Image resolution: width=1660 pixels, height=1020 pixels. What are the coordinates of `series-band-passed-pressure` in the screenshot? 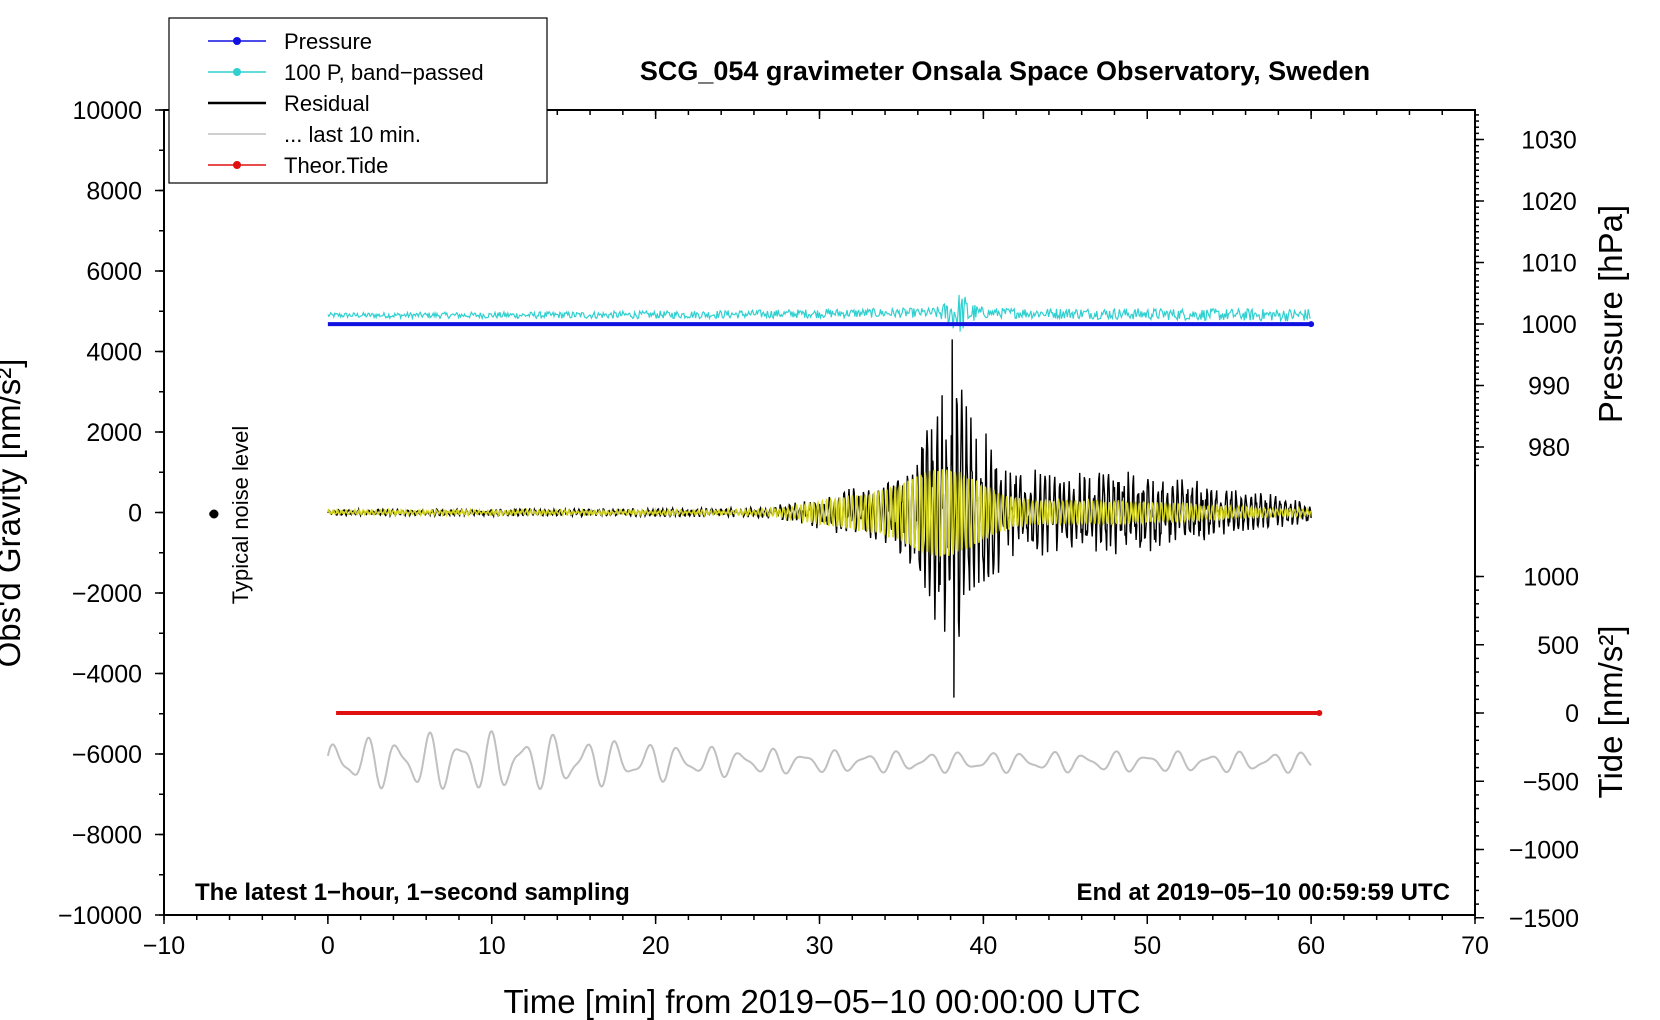 It's located at (819, 313).